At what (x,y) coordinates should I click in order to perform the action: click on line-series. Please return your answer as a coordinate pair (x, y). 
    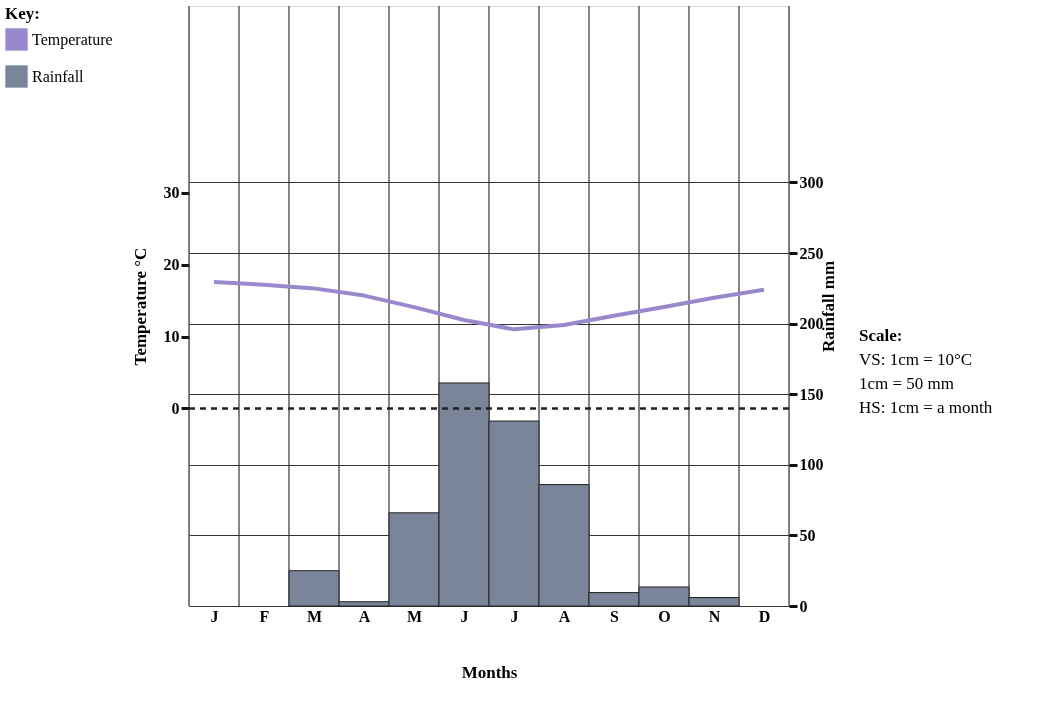
    Looking at the image, I should click on (489, 305).